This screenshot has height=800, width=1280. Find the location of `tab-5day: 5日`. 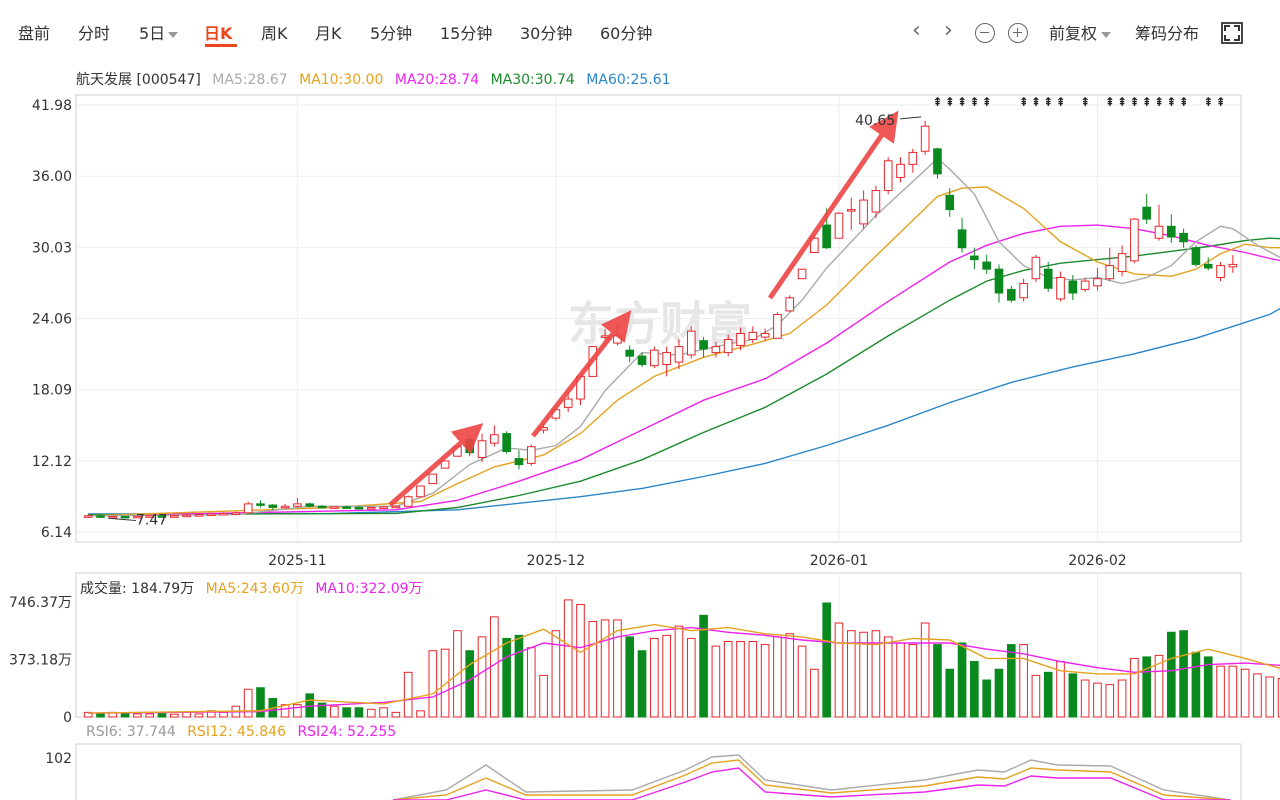

tab-5day: 5日 is located at coordinates (159, 32).